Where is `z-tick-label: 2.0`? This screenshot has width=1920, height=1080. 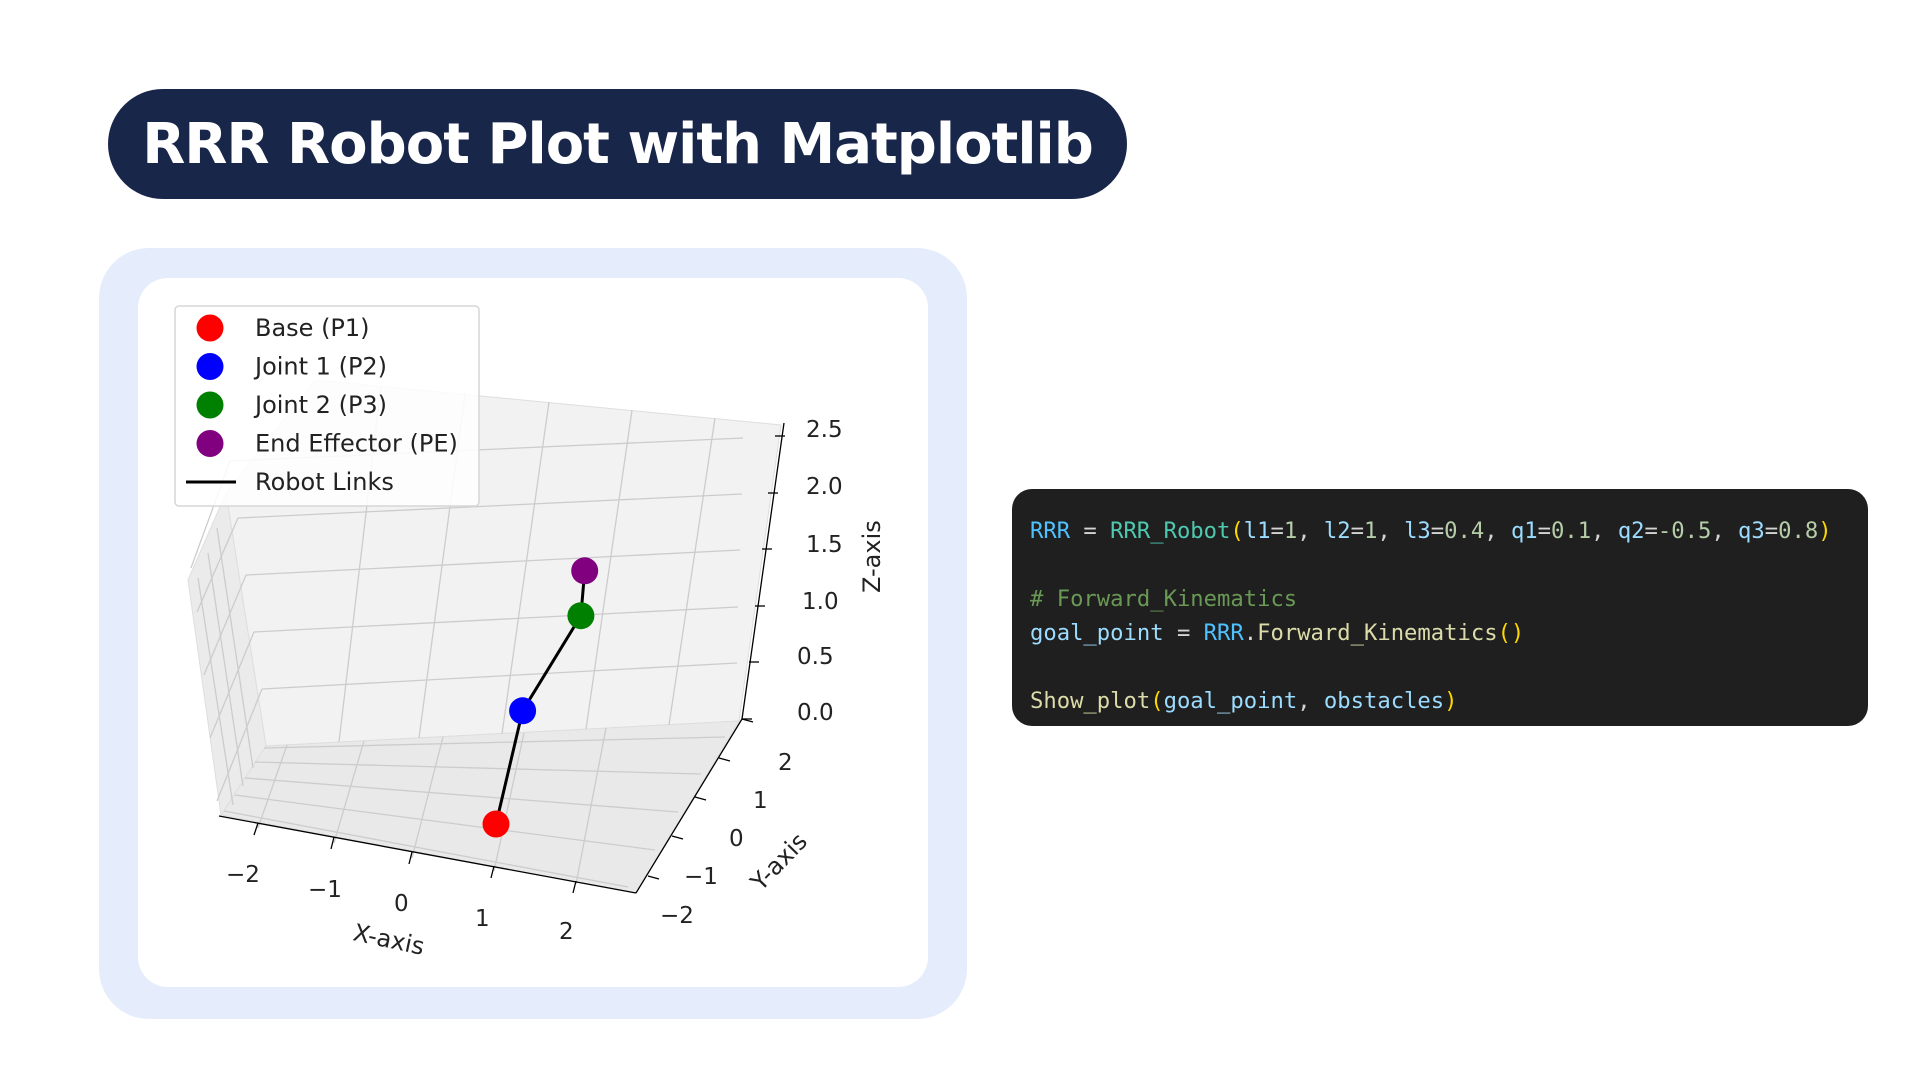 z-tick-label: 2.0 is located at coordinates (824, 487).